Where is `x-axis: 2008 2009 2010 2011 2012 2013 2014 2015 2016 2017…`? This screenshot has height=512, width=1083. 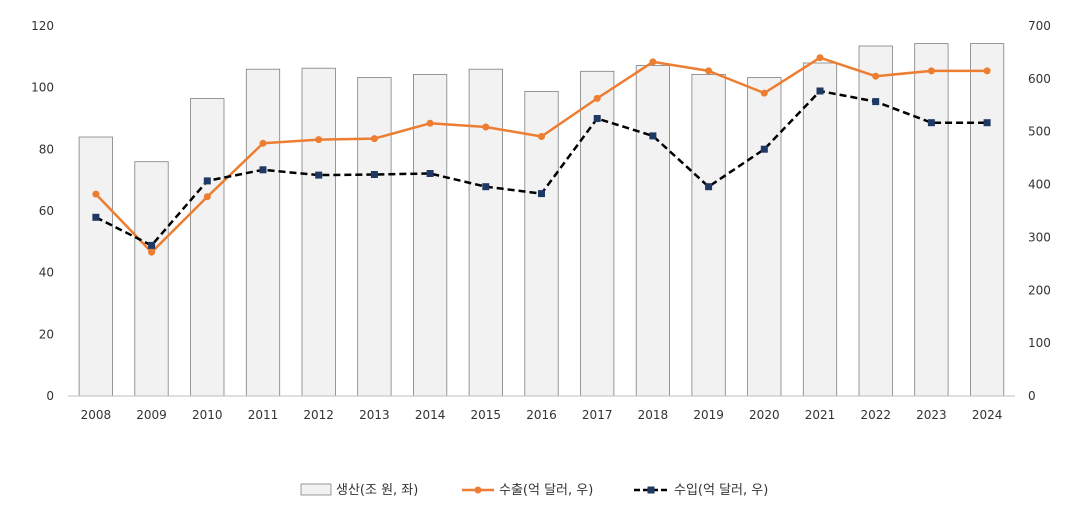
x-axis: 2008 2009 2010 2011 2012 2013 2014 2015 2016 2017… is located at coordinates (542, 415).